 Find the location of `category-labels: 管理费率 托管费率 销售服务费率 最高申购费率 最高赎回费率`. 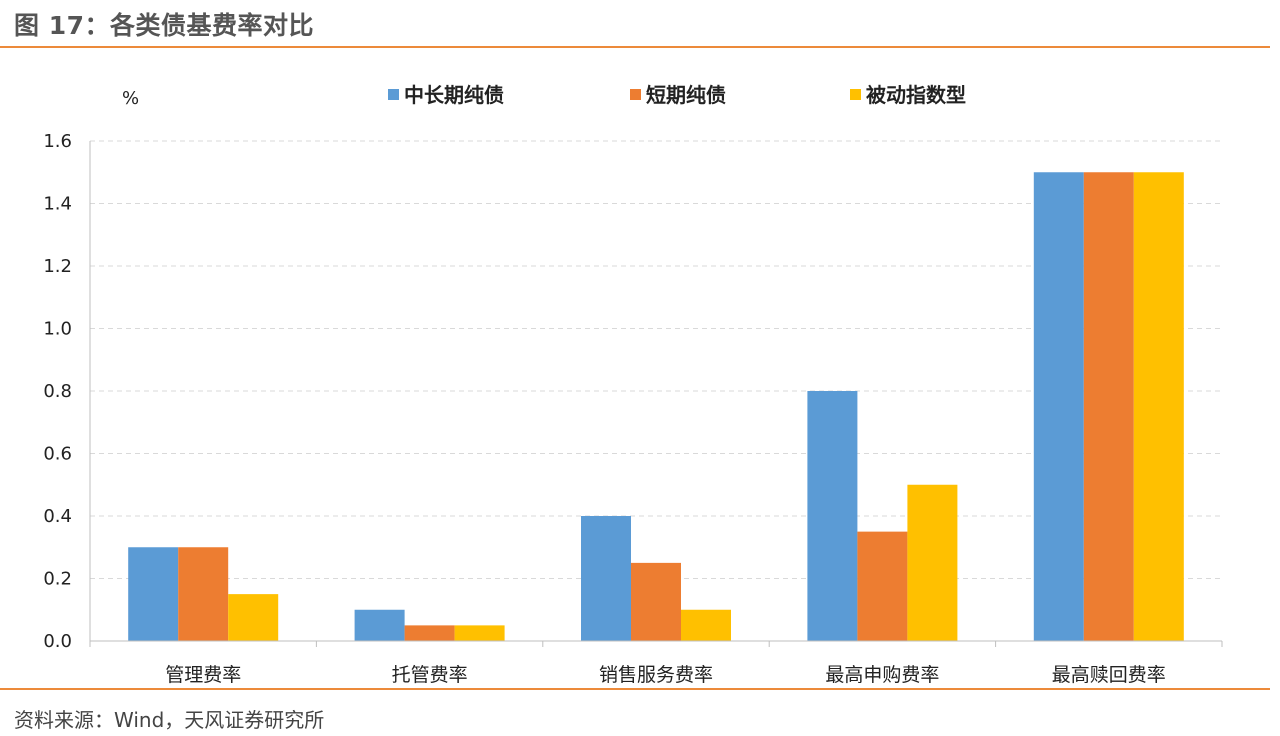

category-labels: 管理费率 托管费率 销售服务费率 最高申购费率 最高赎回费率 is located at coordinates (665, 675).